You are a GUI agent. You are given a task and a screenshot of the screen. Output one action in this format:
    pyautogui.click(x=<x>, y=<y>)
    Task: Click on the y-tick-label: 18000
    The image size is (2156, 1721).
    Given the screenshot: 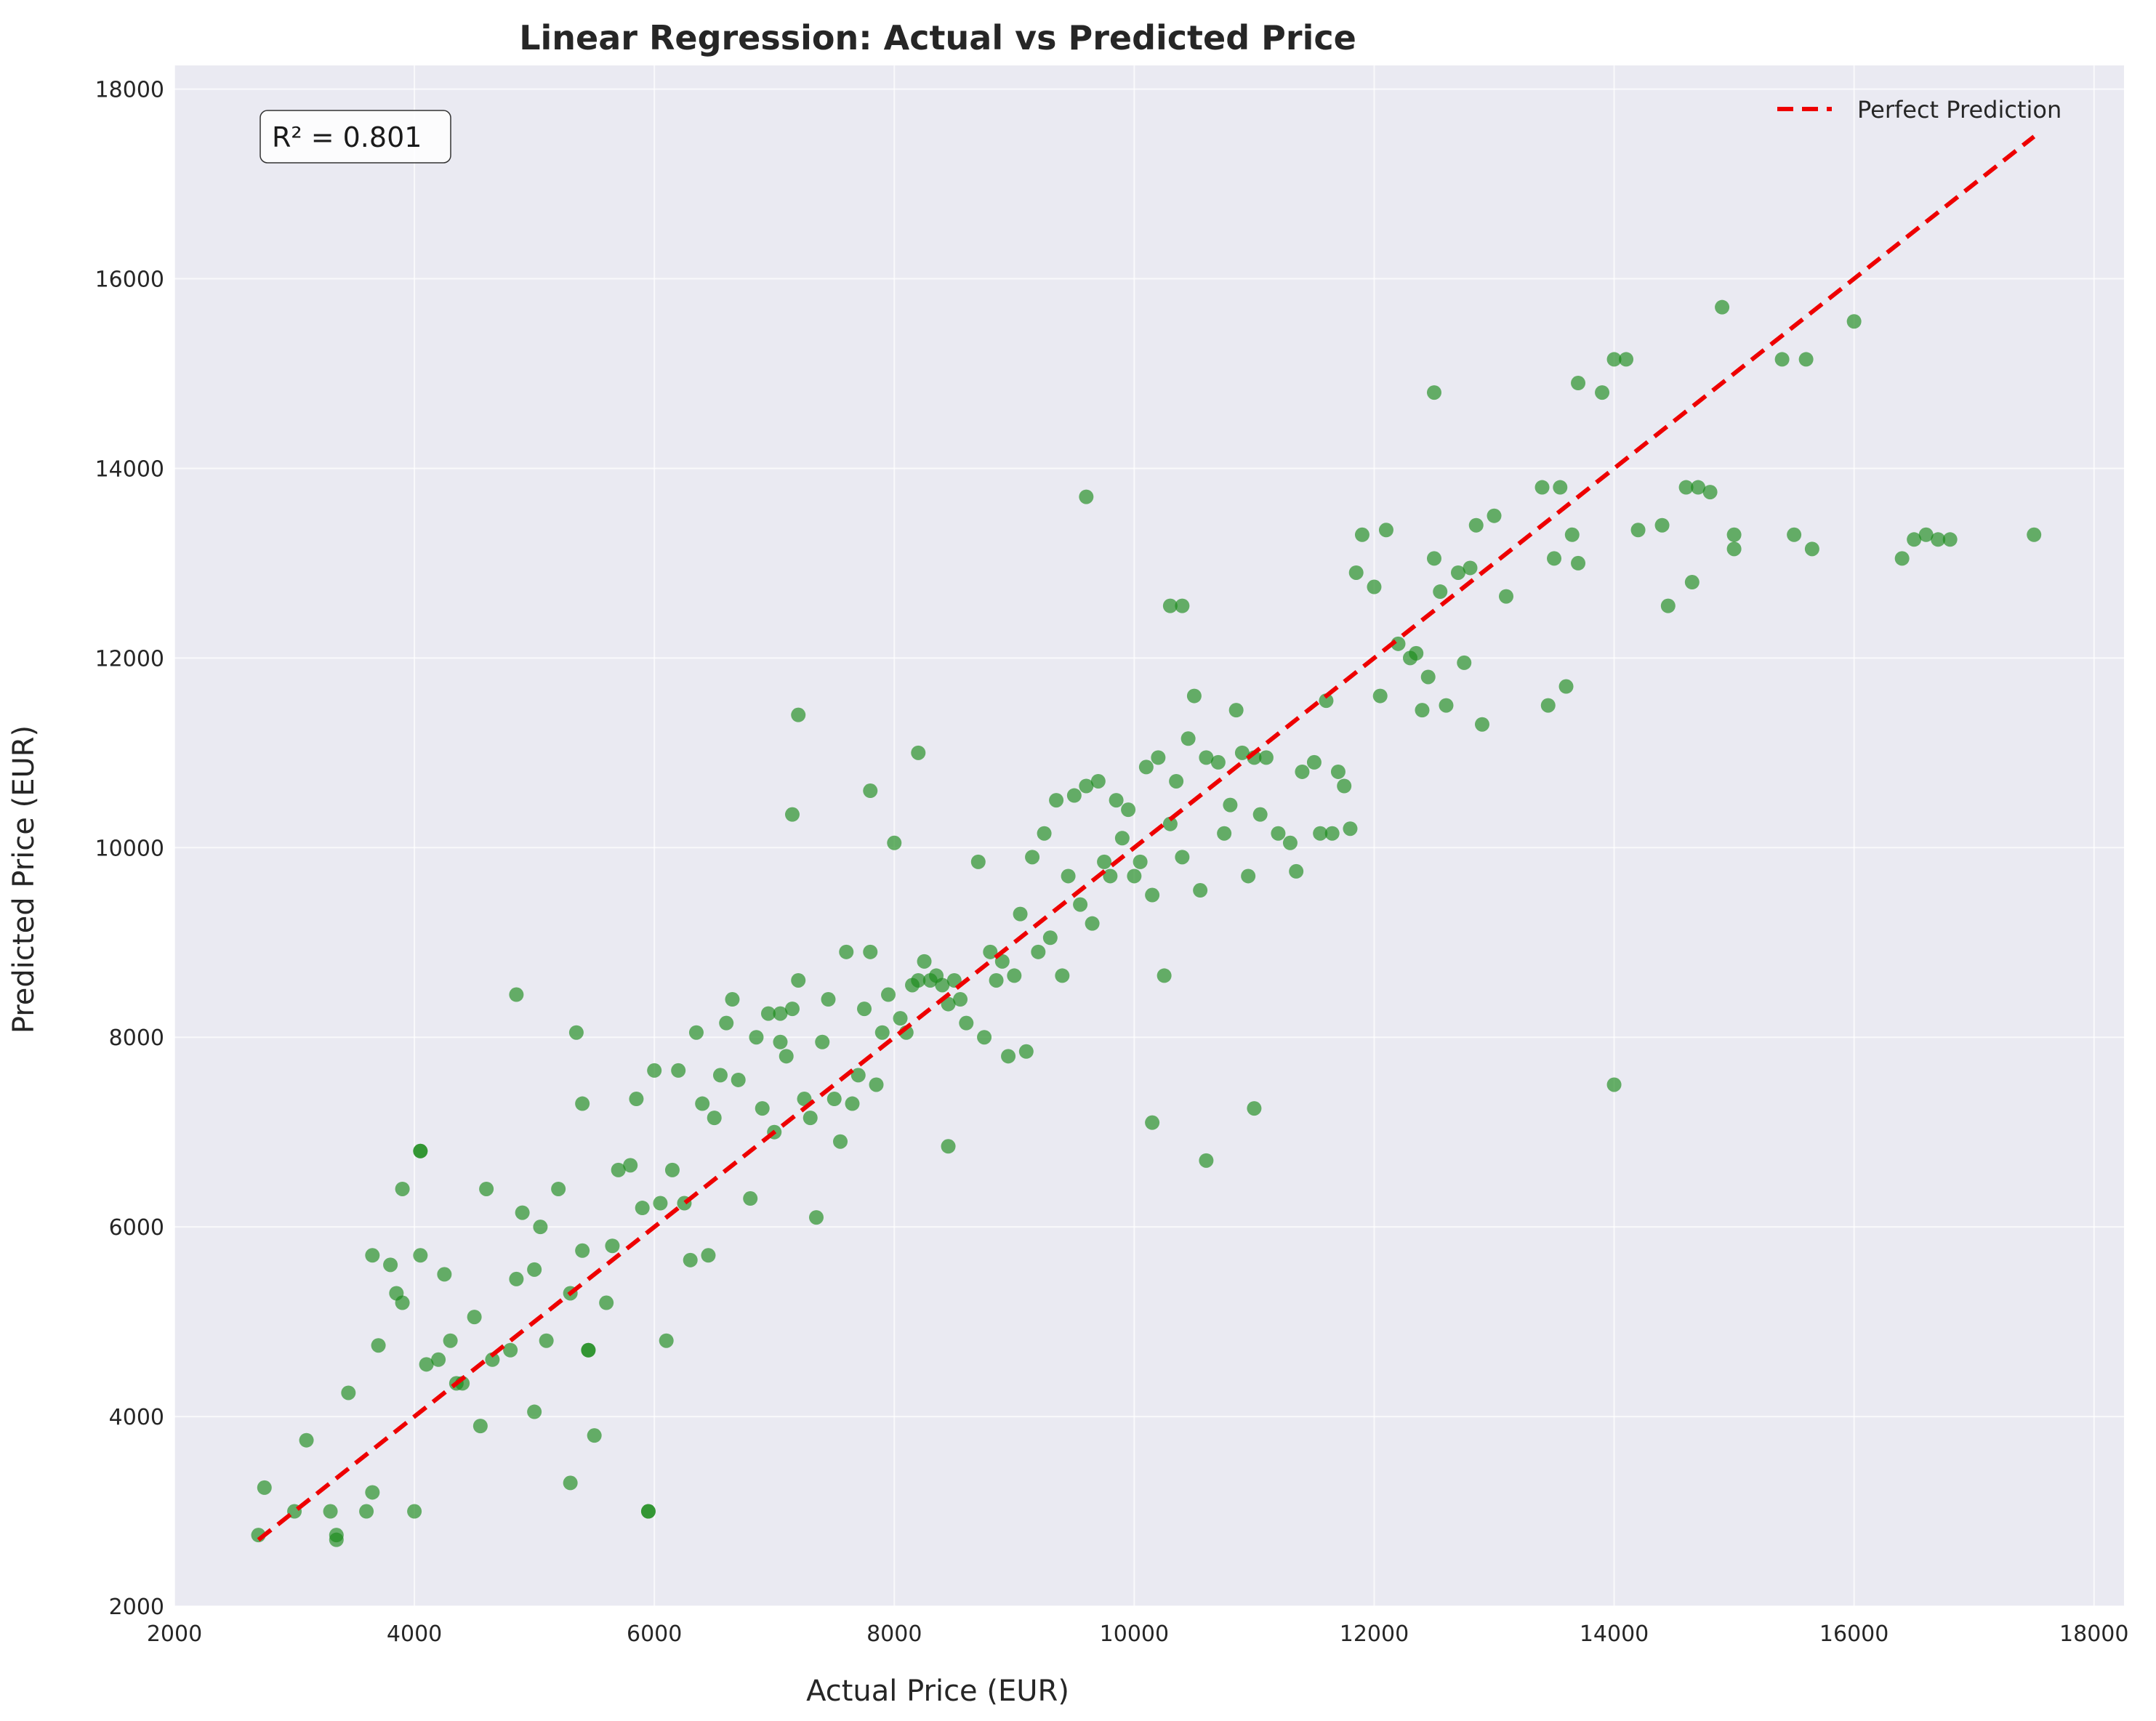 What is the action you would take?
    pyautogui.click(x=129, y=91)
    